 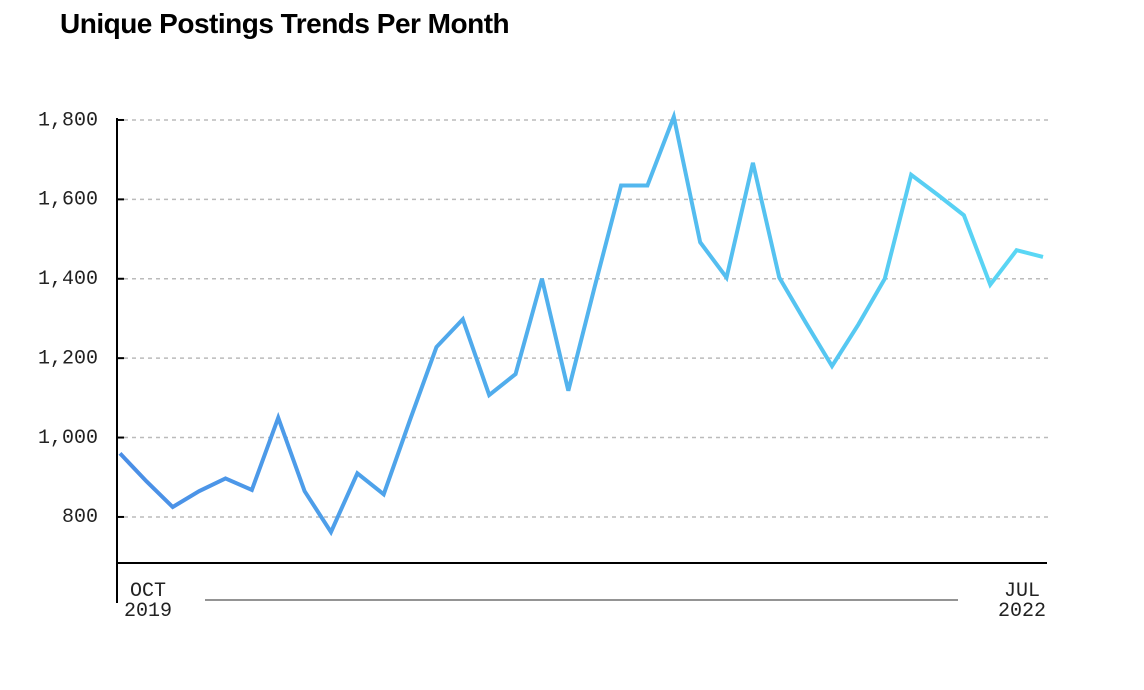 I want to click on y-tick-label: 800, so click(x=80, y=517).